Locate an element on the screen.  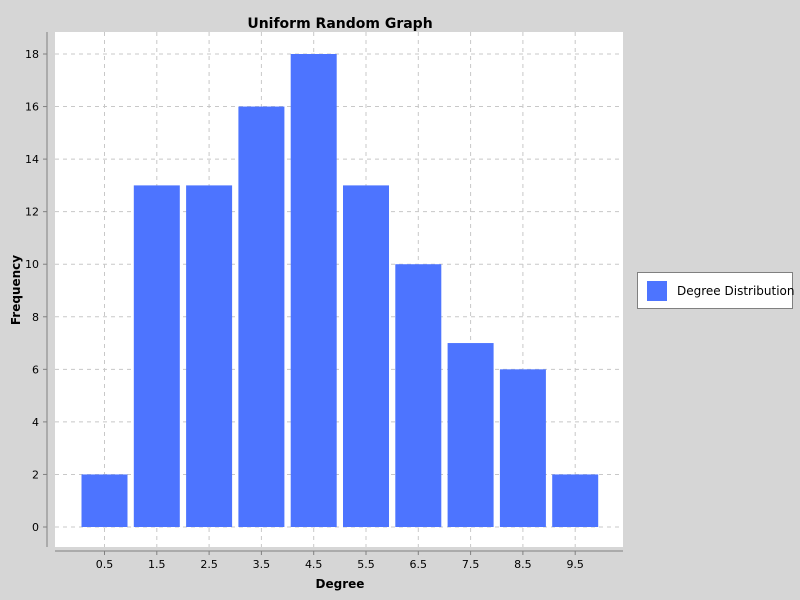
x-tick-label: 3.5 is located at coordinates (262, 564).